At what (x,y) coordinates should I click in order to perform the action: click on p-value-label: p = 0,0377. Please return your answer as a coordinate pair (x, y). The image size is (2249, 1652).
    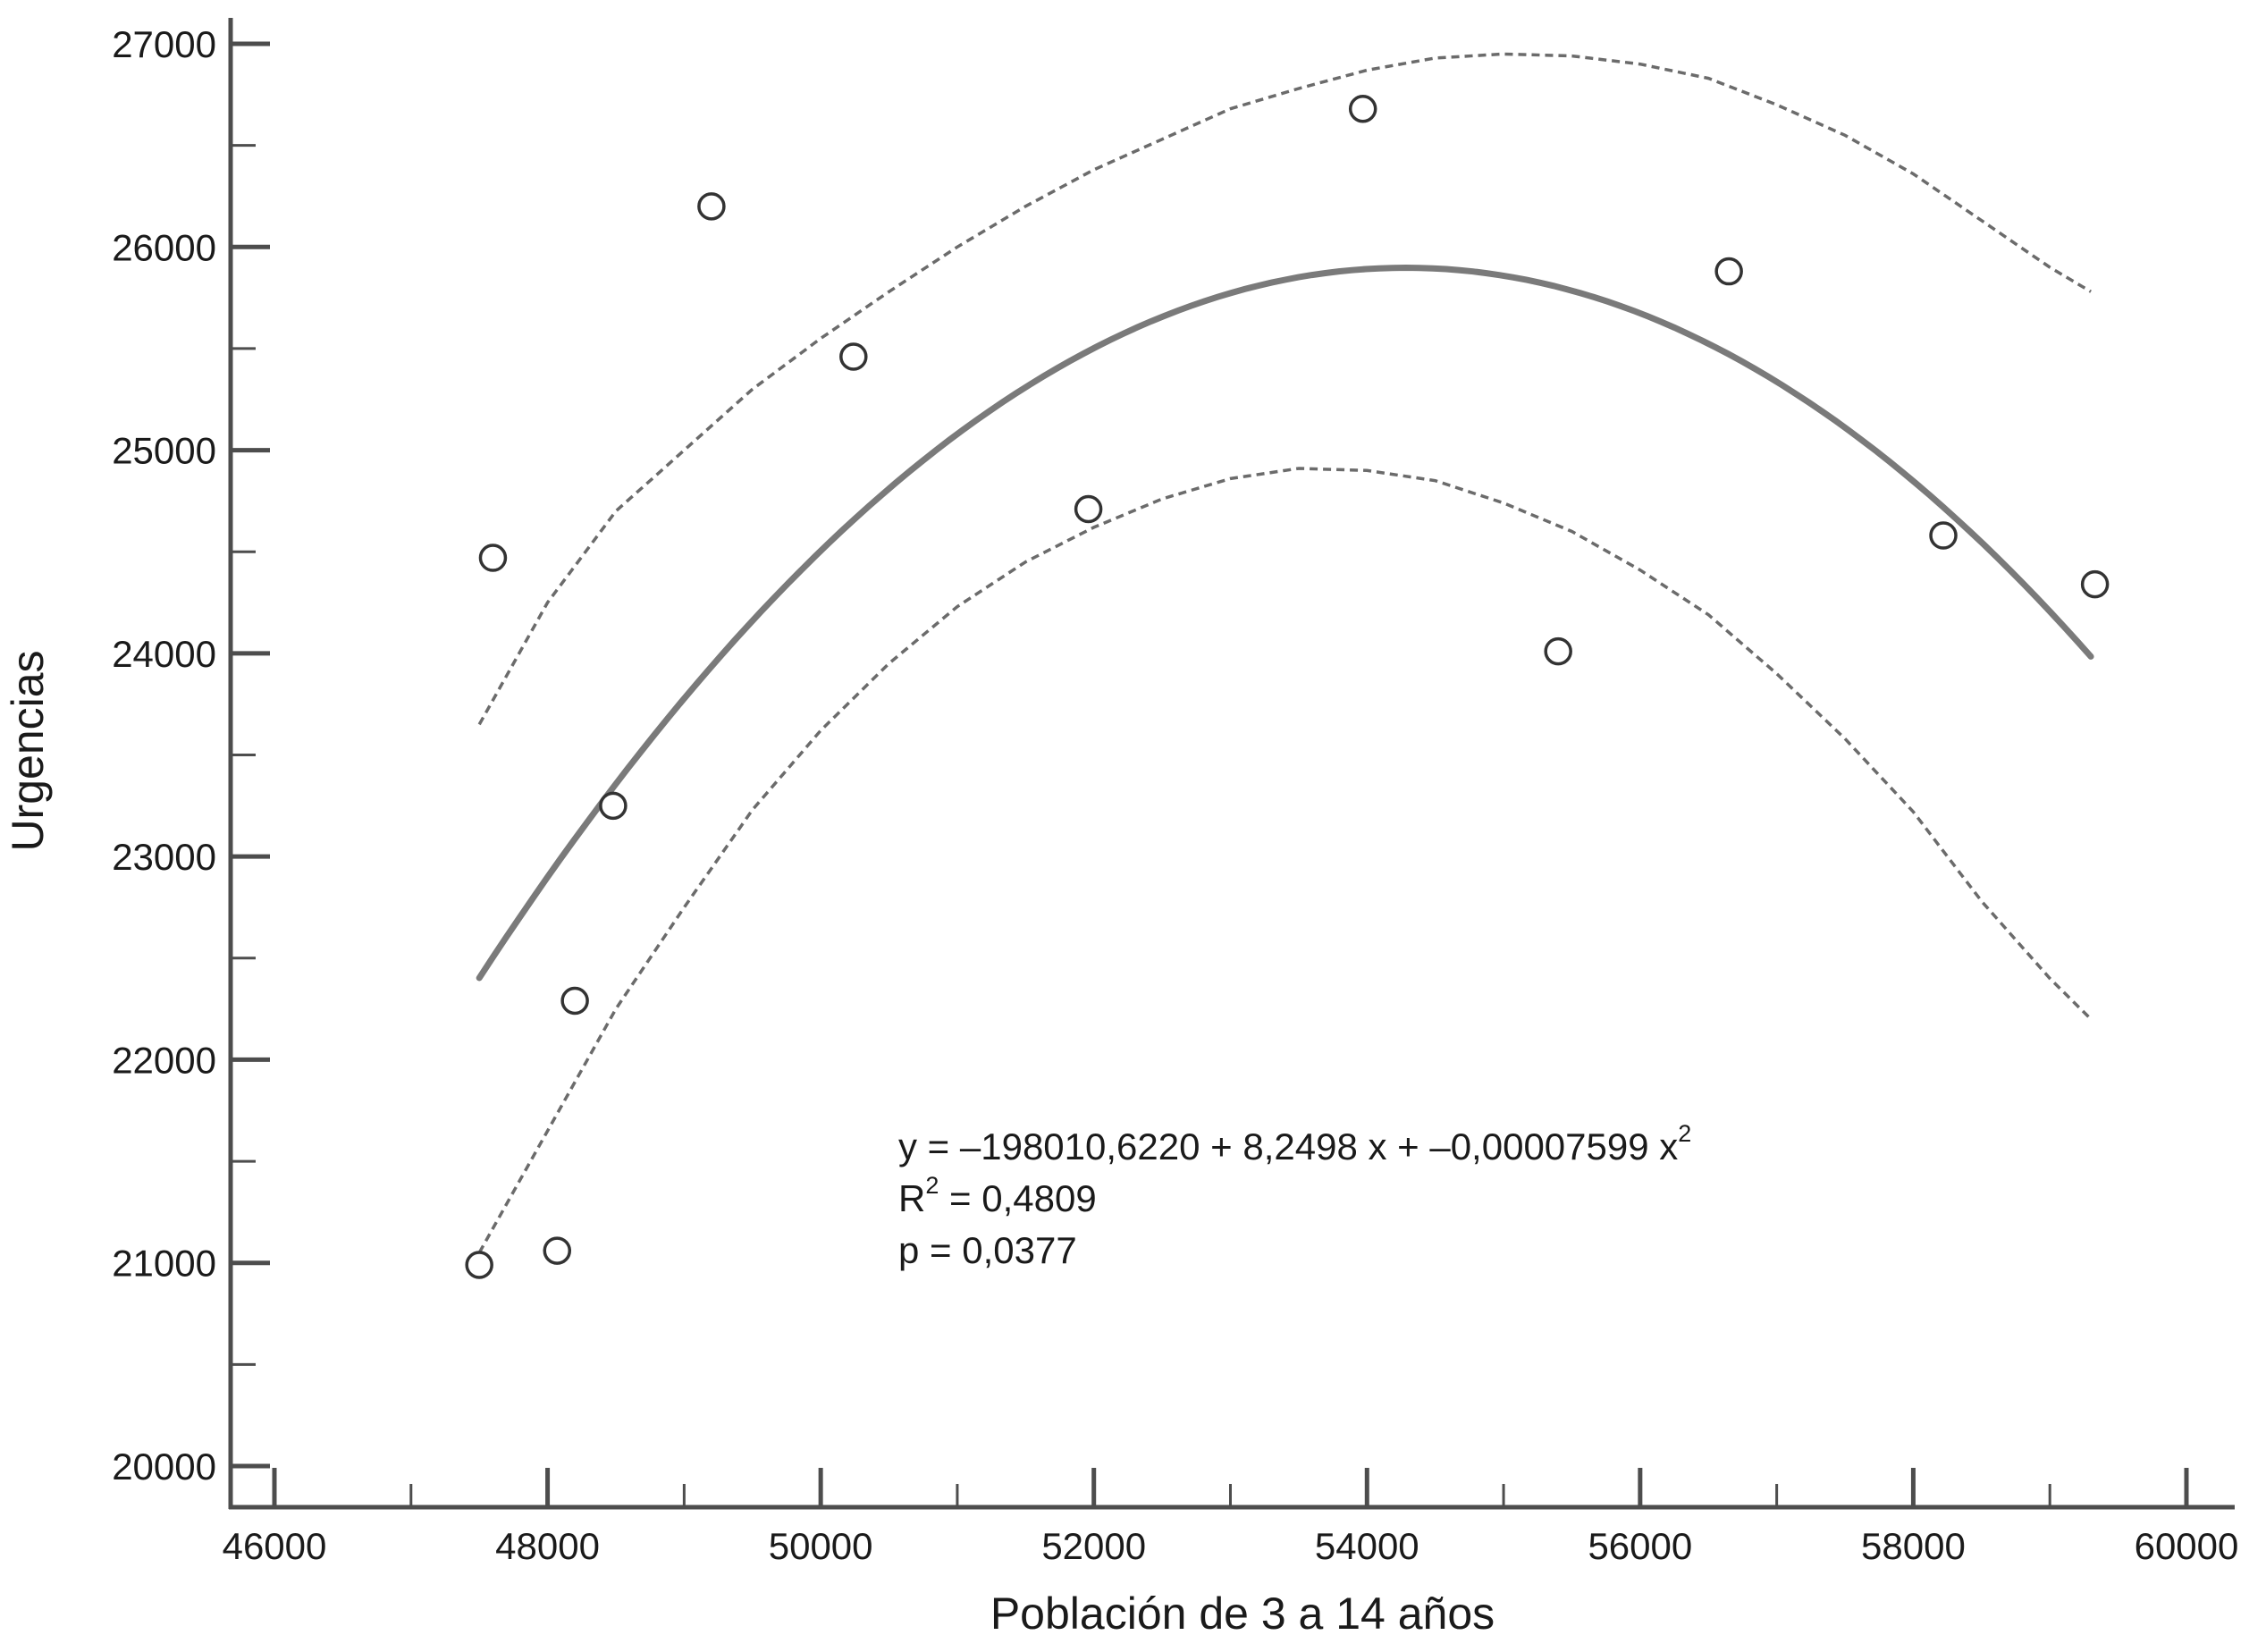
    Looking at the image, I should click on (988, 1250).